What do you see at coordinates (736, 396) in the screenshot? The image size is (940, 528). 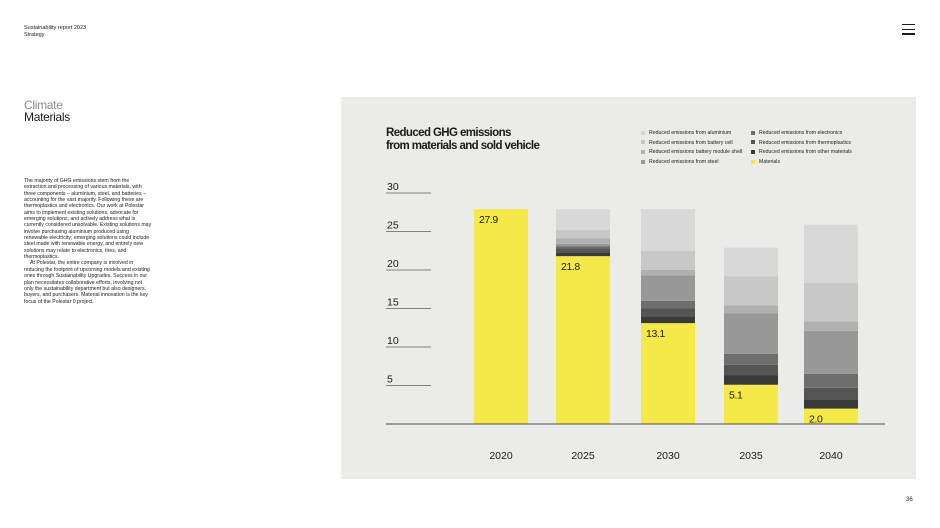 I see `bar-data-label: 5.1` at bounding box center [736, 396].